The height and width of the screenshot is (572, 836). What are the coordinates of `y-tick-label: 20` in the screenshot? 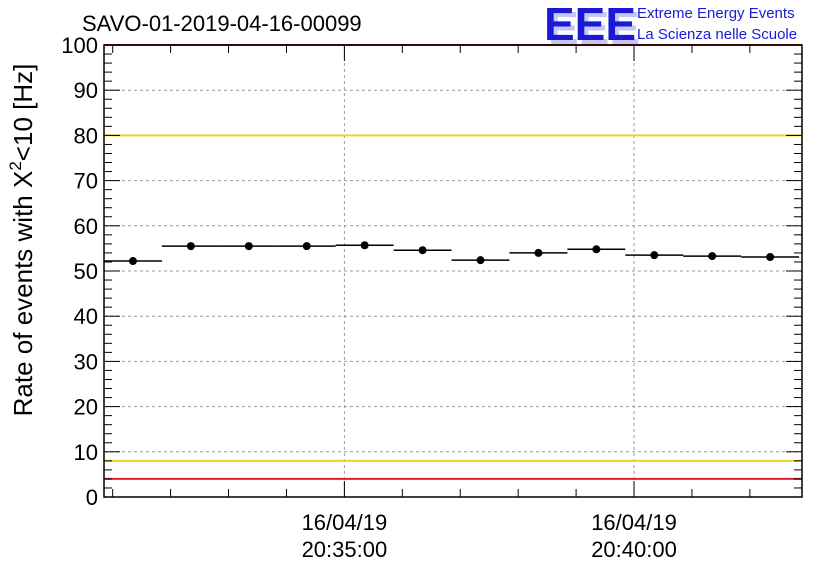 It's located at (86, 407).